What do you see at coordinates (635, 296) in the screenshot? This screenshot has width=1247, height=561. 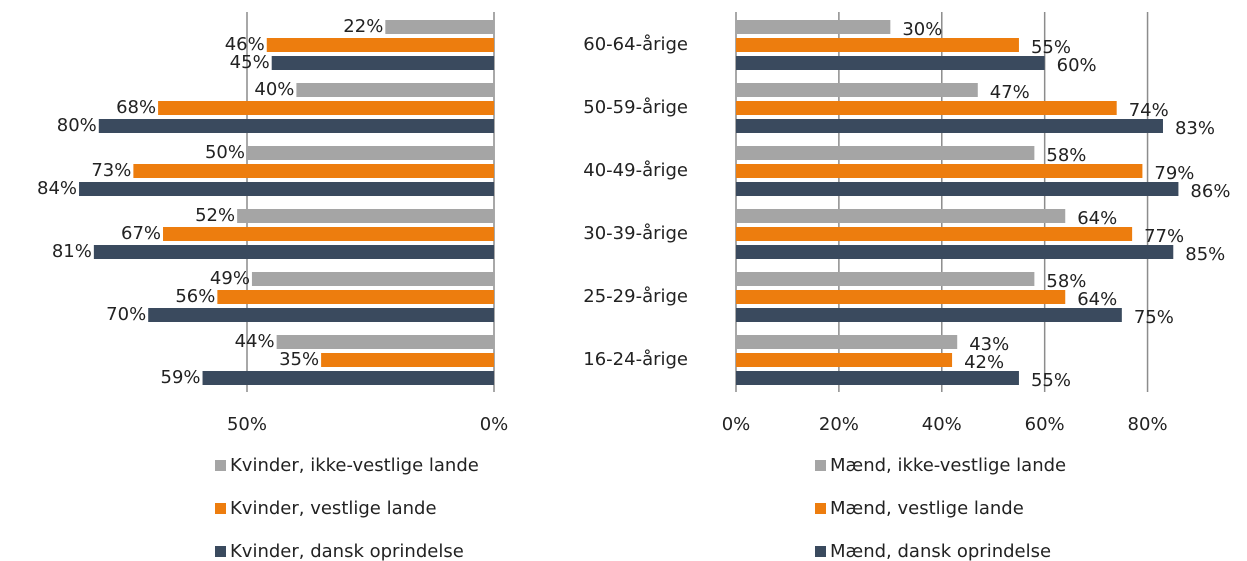 I see `category-label: 25-29-årige` at bounding box center [635, 296].